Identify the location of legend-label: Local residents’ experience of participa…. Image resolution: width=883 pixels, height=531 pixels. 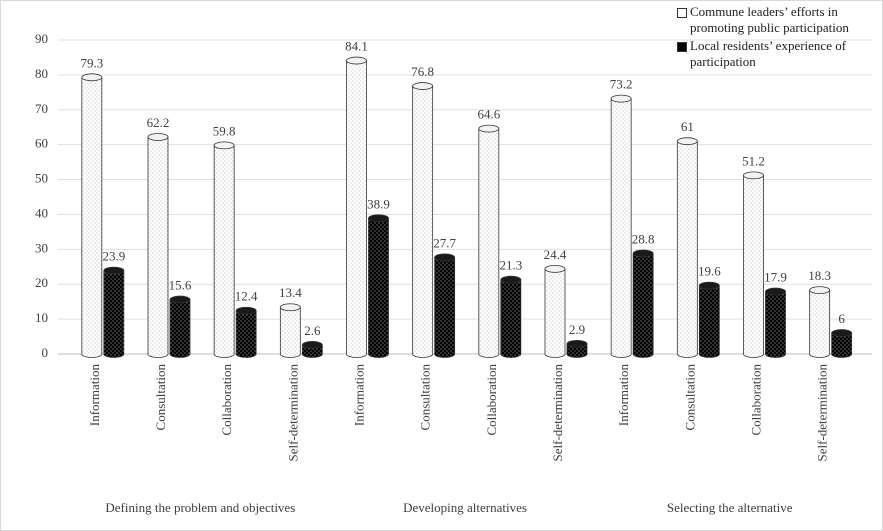
(768, 53).